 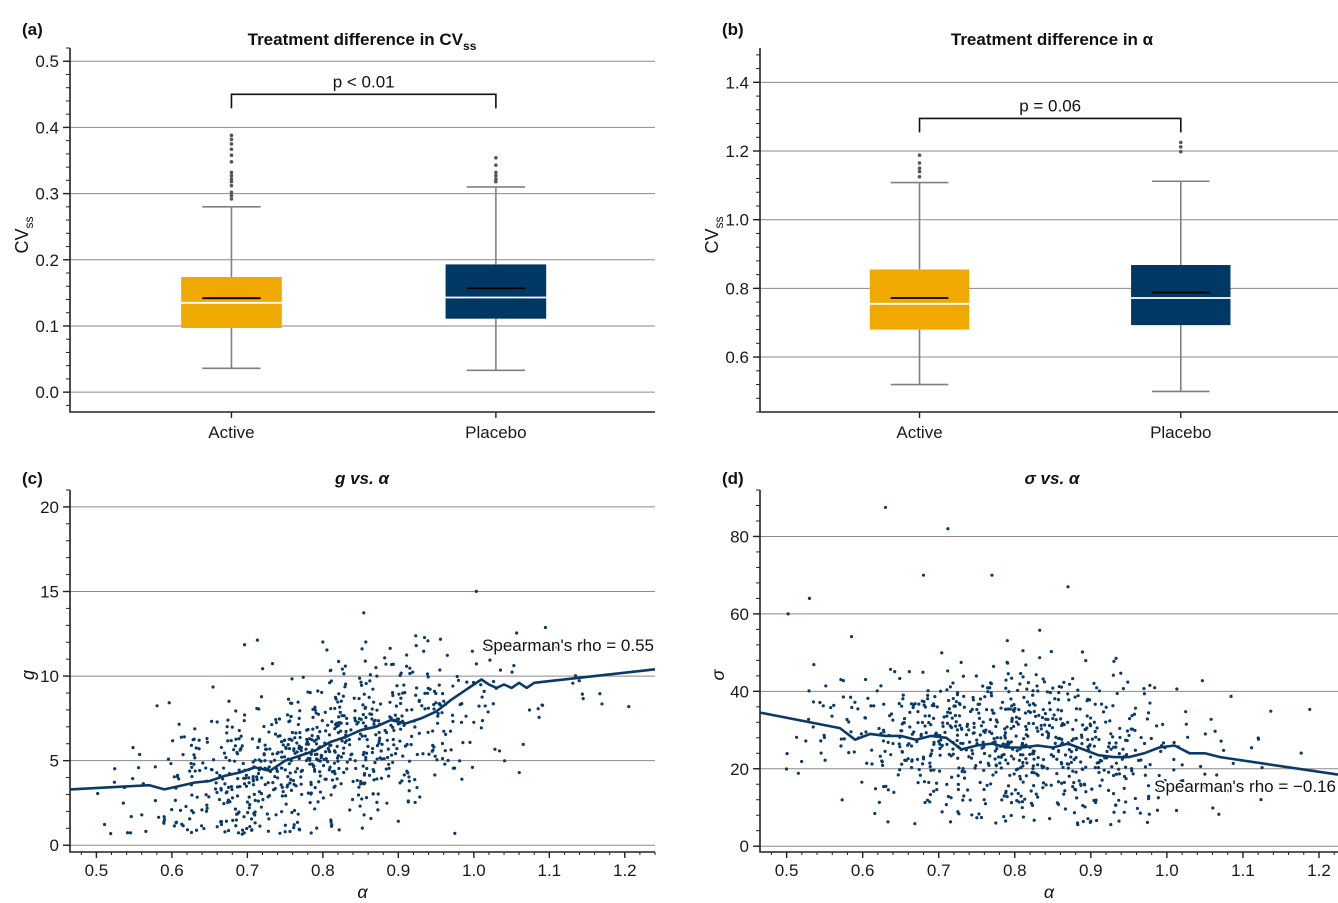 What do you see at coordinates (1180, 147) in the screenshot?
I see `outlier-point` at bounding box center [1180, 147].